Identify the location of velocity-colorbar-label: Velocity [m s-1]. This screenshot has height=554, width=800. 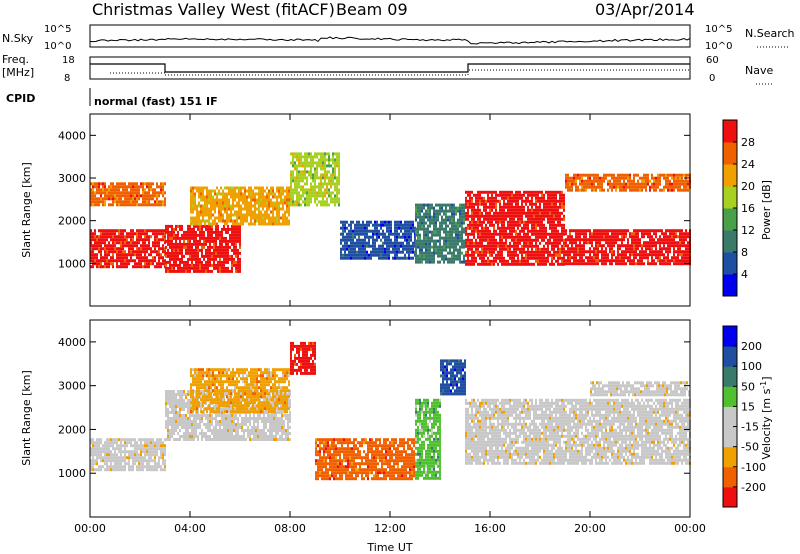
(766, 417).